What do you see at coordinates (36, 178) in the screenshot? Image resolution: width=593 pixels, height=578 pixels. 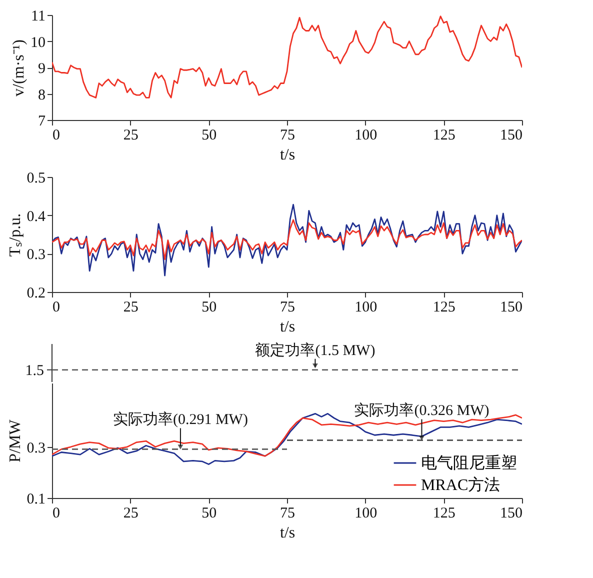 I see `y-tick-label: 0.5` at bounding box center [36, 178].